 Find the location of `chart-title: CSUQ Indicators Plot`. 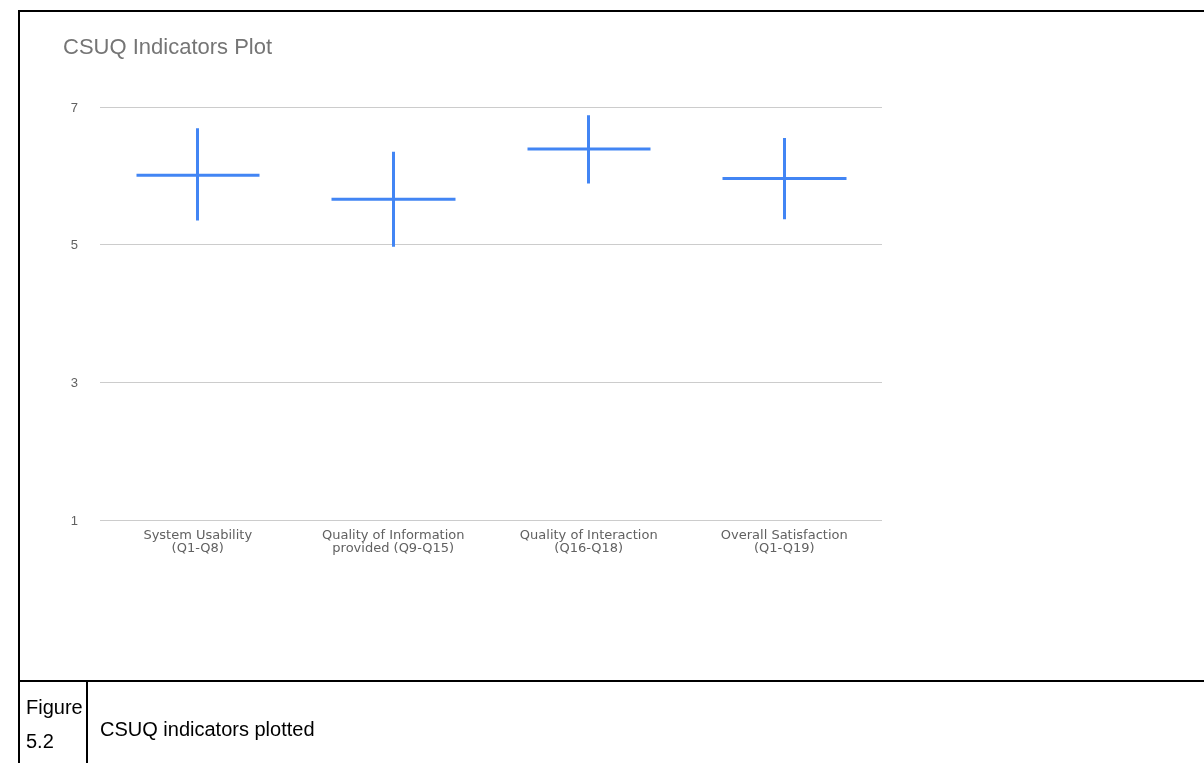

chart-title: CSUQ Indicators Plot is located at coordinates (168, 46).